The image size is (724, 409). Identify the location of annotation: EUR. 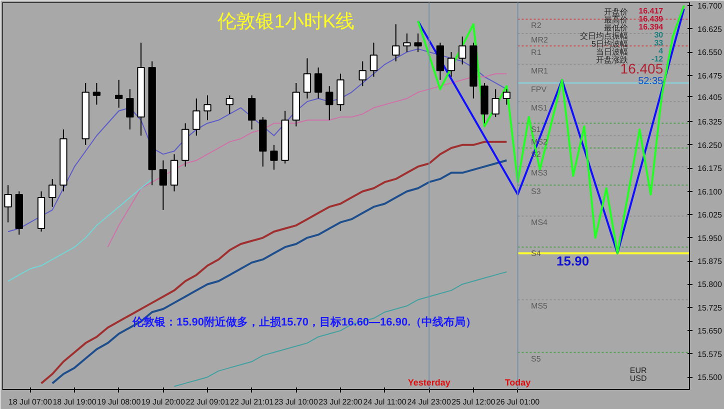
(638, 370).